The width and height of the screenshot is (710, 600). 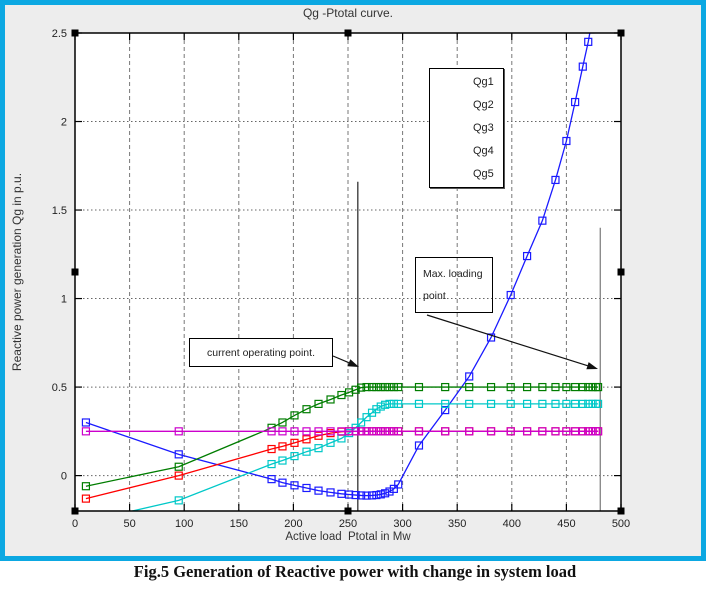 What do you see at coordinates (454, 285) in the screenshot?
I see `annotation-max-loading-point: Max. loading point` at bounding box center [454, 285].